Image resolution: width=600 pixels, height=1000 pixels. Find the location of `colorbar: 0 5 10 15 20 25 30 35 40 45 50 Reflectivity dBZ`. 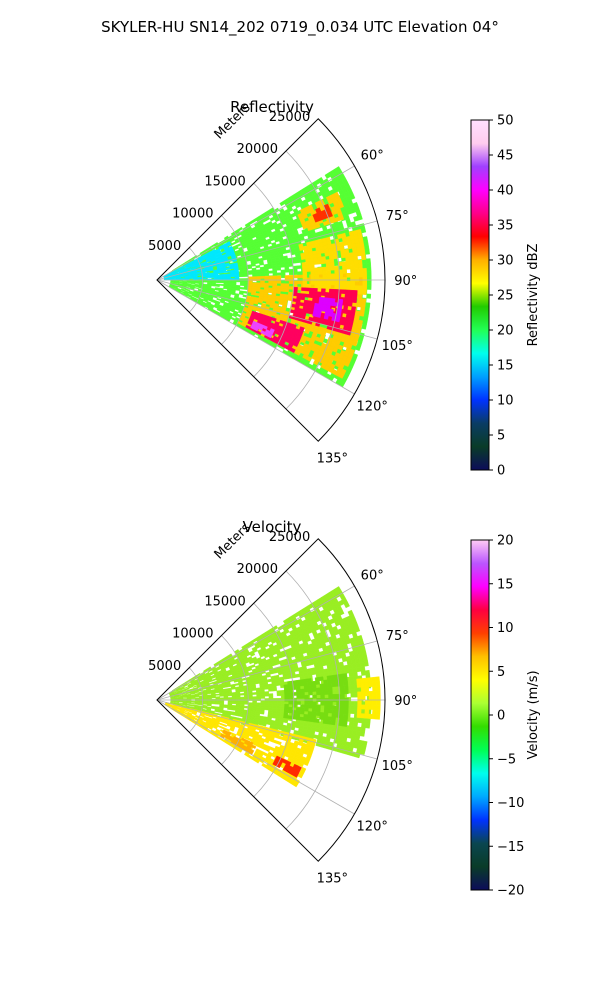

colorbar: 0 5 10 15 20 25 30 35 40 45 50 Reflectivity dBZ is located at coordinates (505, 296).